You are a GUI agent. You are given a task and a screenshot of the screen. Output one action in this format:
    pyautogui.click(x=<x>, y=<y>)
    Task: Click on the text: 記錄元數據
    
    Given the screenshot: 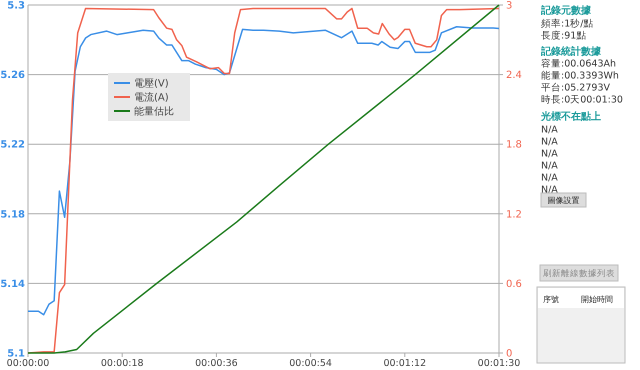 What is the action you would take?
    pyautogui.click(x=566, y=10)
    